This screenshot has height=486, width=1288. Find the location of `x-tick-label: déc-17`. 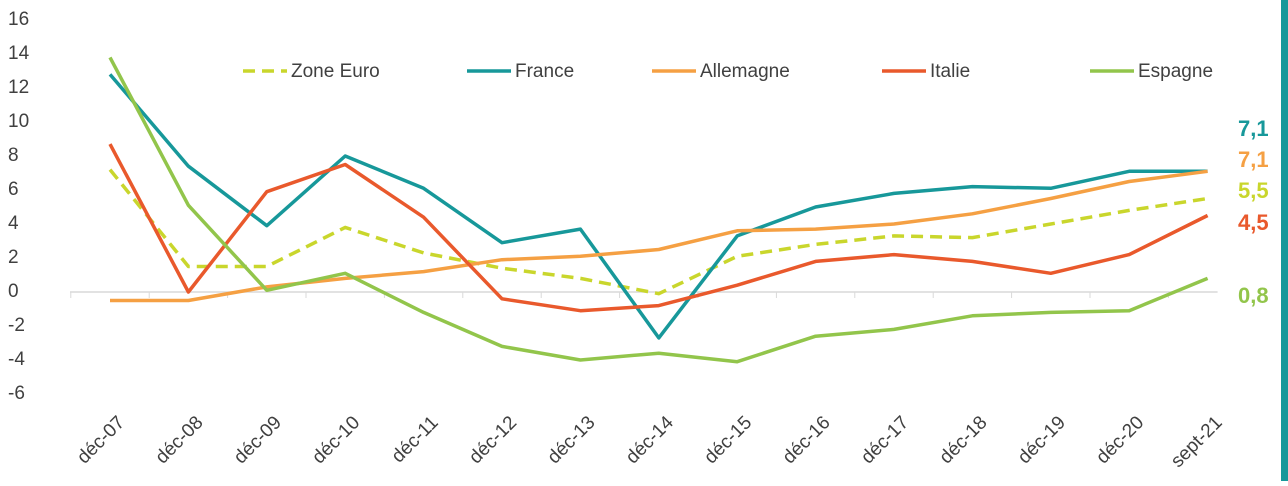

x-tick-label: déc-17 is located at coordinates (885, 440).